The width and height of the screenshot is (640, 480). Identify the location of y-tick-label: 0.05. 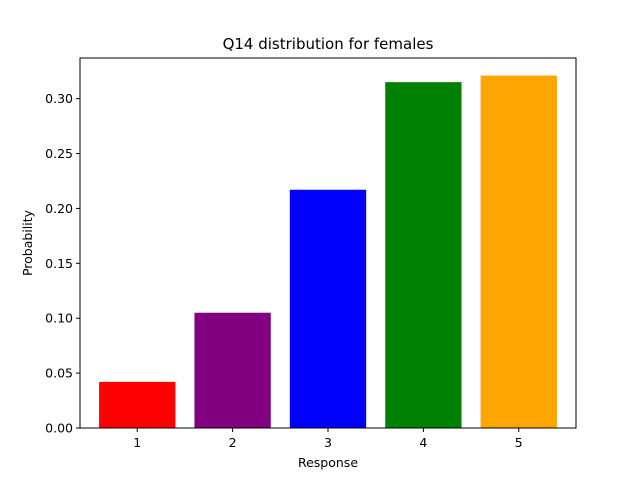
(59, 373).